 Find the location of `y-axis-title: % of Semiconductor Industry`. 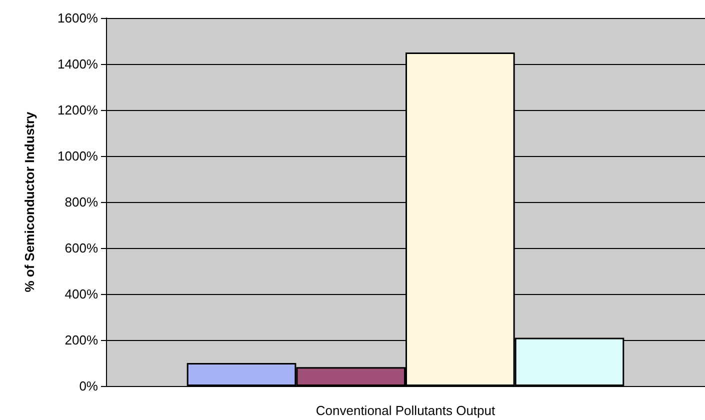

y-axis-title: % of Semiconductor Industry is located at coordinates (29, 201).